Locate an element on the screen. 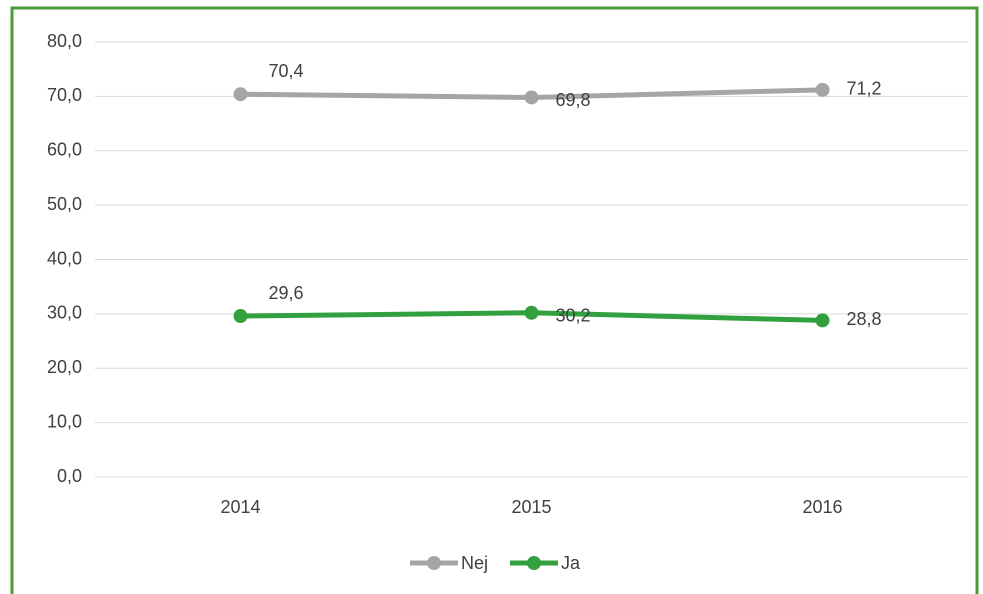  y-tick-label: 30,0 is located at coordinates (64, 313).